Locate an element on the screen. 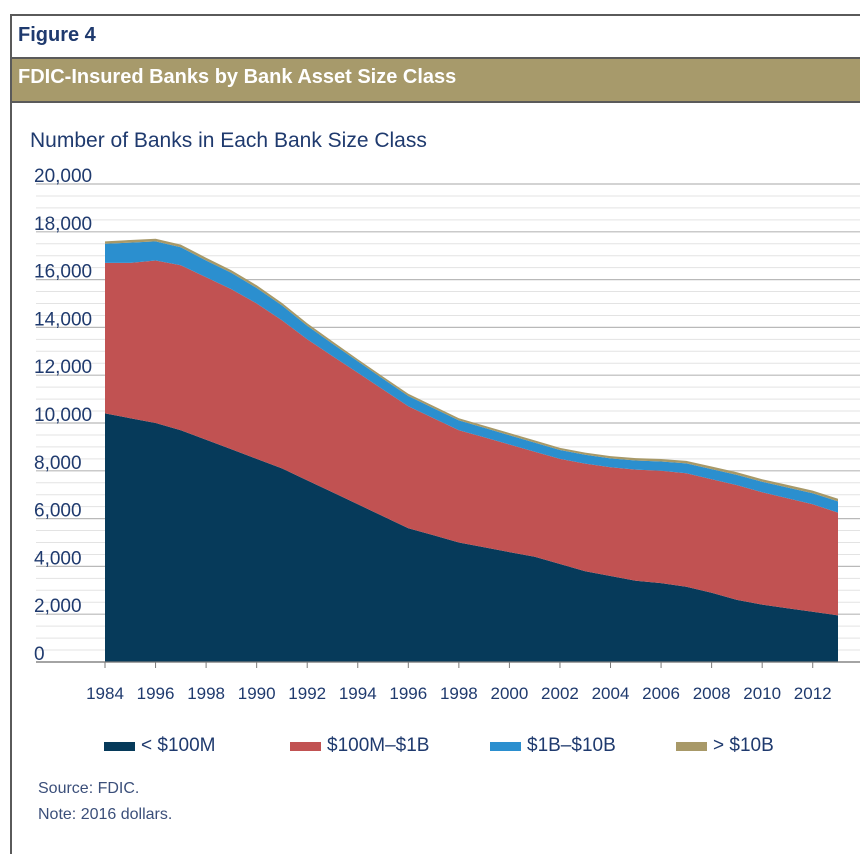 The width and height of the screenshot is (860, 854). y-tick-label: 16,000 is located at coordinates (63, 272).